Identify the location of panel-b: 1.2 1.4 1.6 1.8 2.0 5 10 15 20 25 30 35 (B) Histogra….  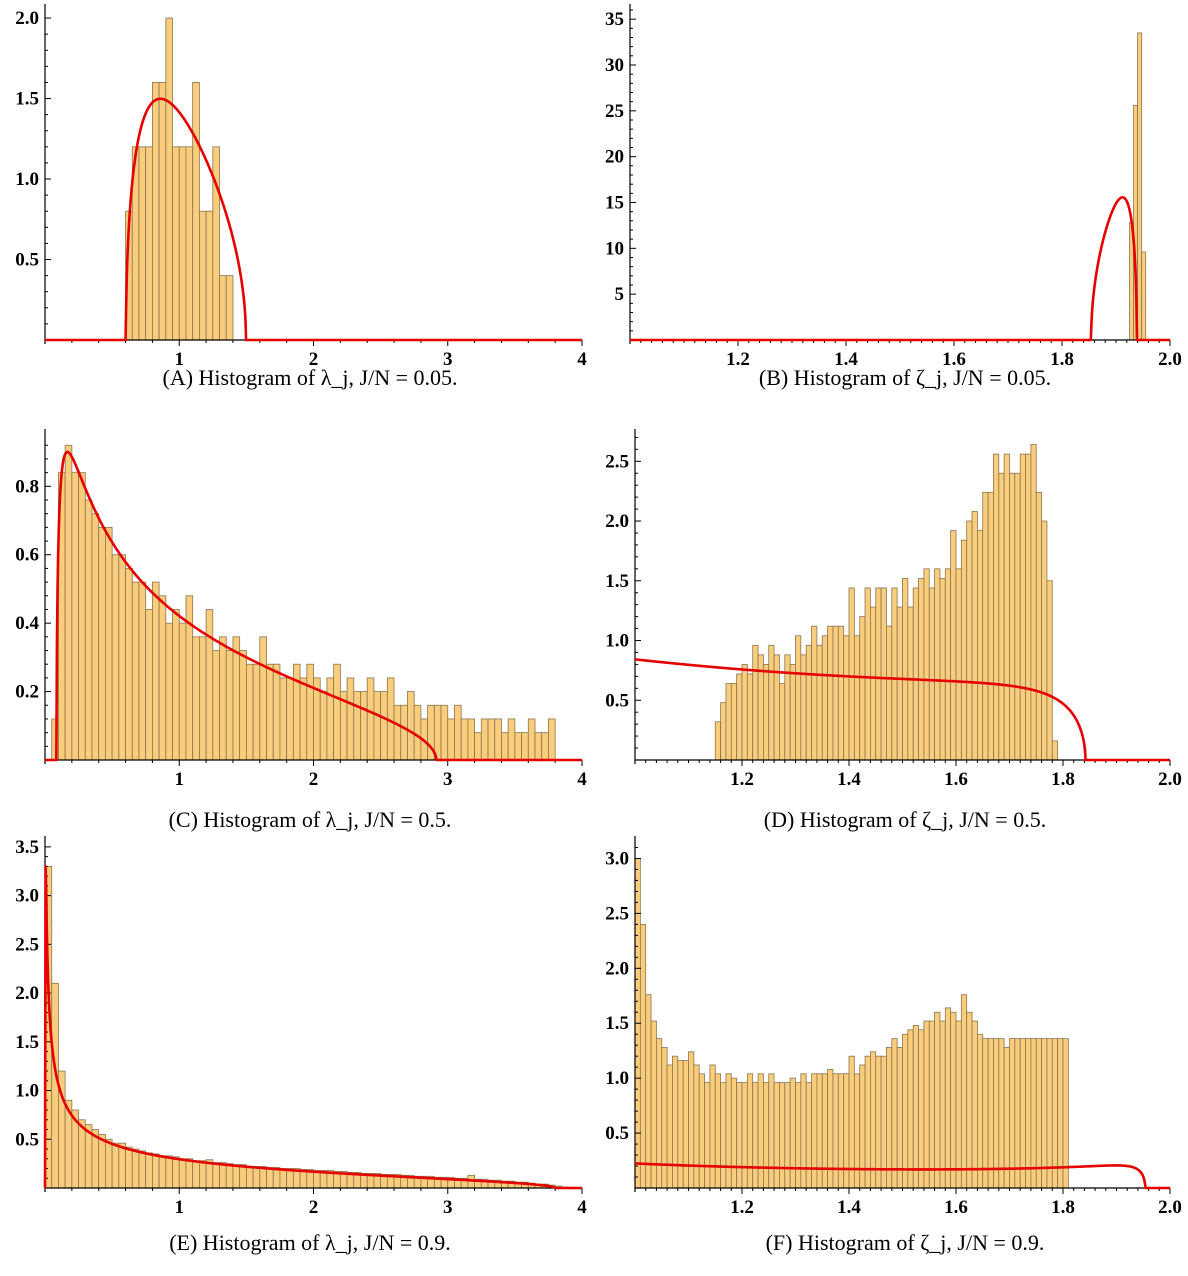
(893, 197).